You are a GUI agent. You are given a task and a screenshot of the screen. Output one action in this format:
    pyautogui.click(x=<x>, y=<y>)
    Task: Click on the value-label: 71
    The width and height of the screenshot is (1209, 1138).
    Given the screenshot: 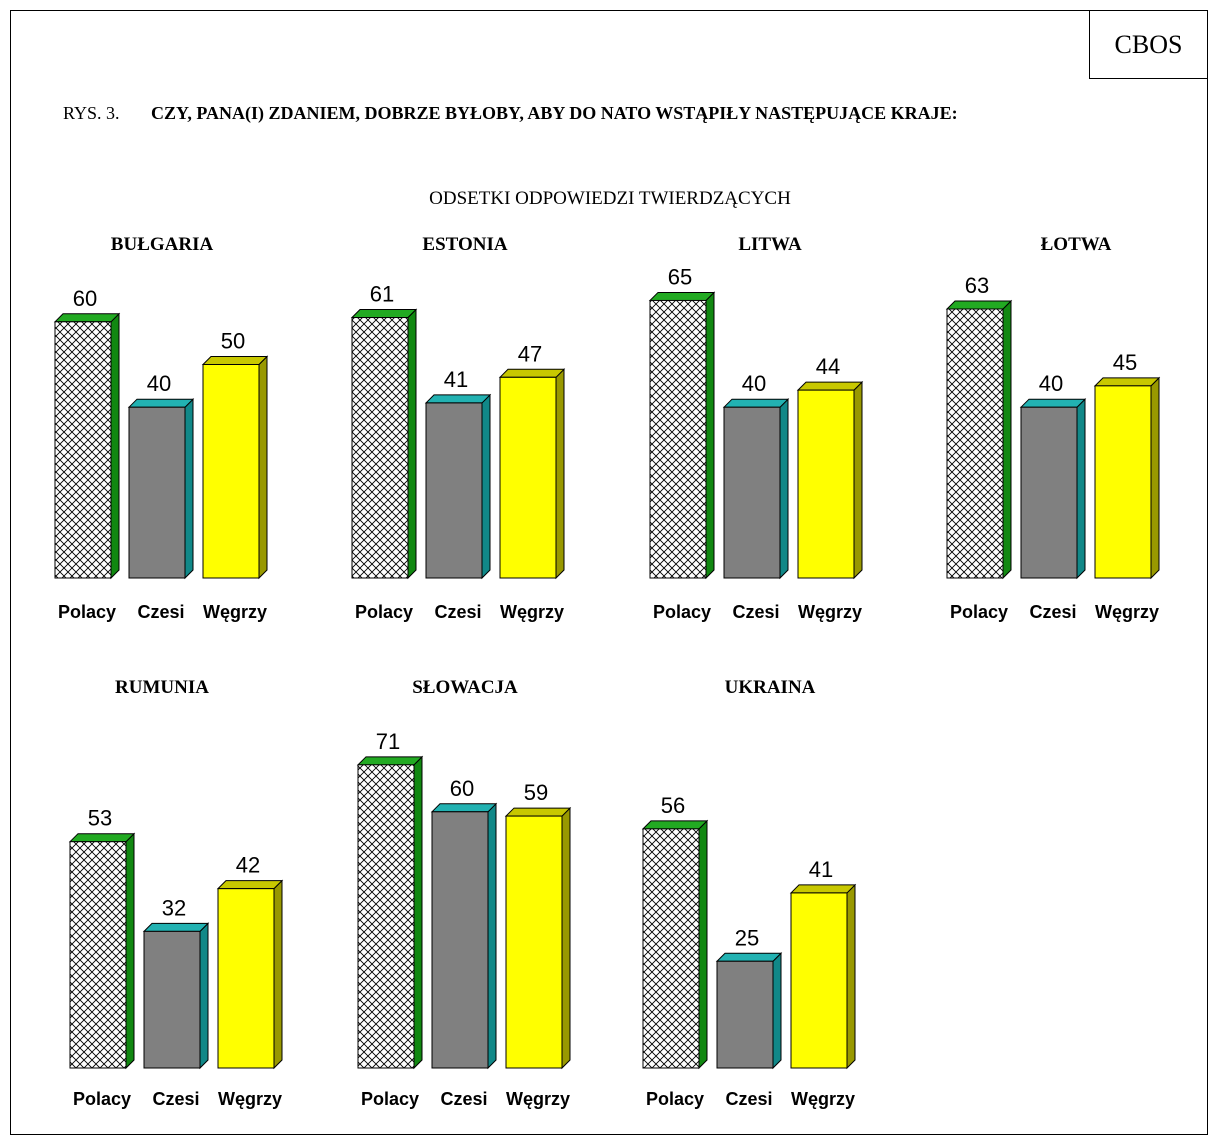 What is the action you would take?
    pyautogui.click(x=388, y=741)
    